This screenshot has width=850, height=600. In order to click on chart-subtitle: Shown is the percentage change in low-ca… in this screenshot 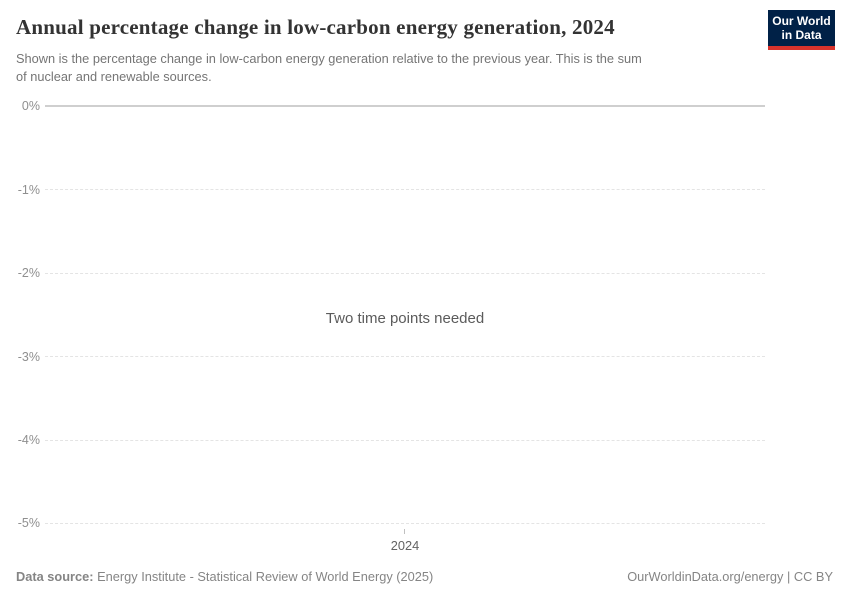, I will do `click(386, 67)`.